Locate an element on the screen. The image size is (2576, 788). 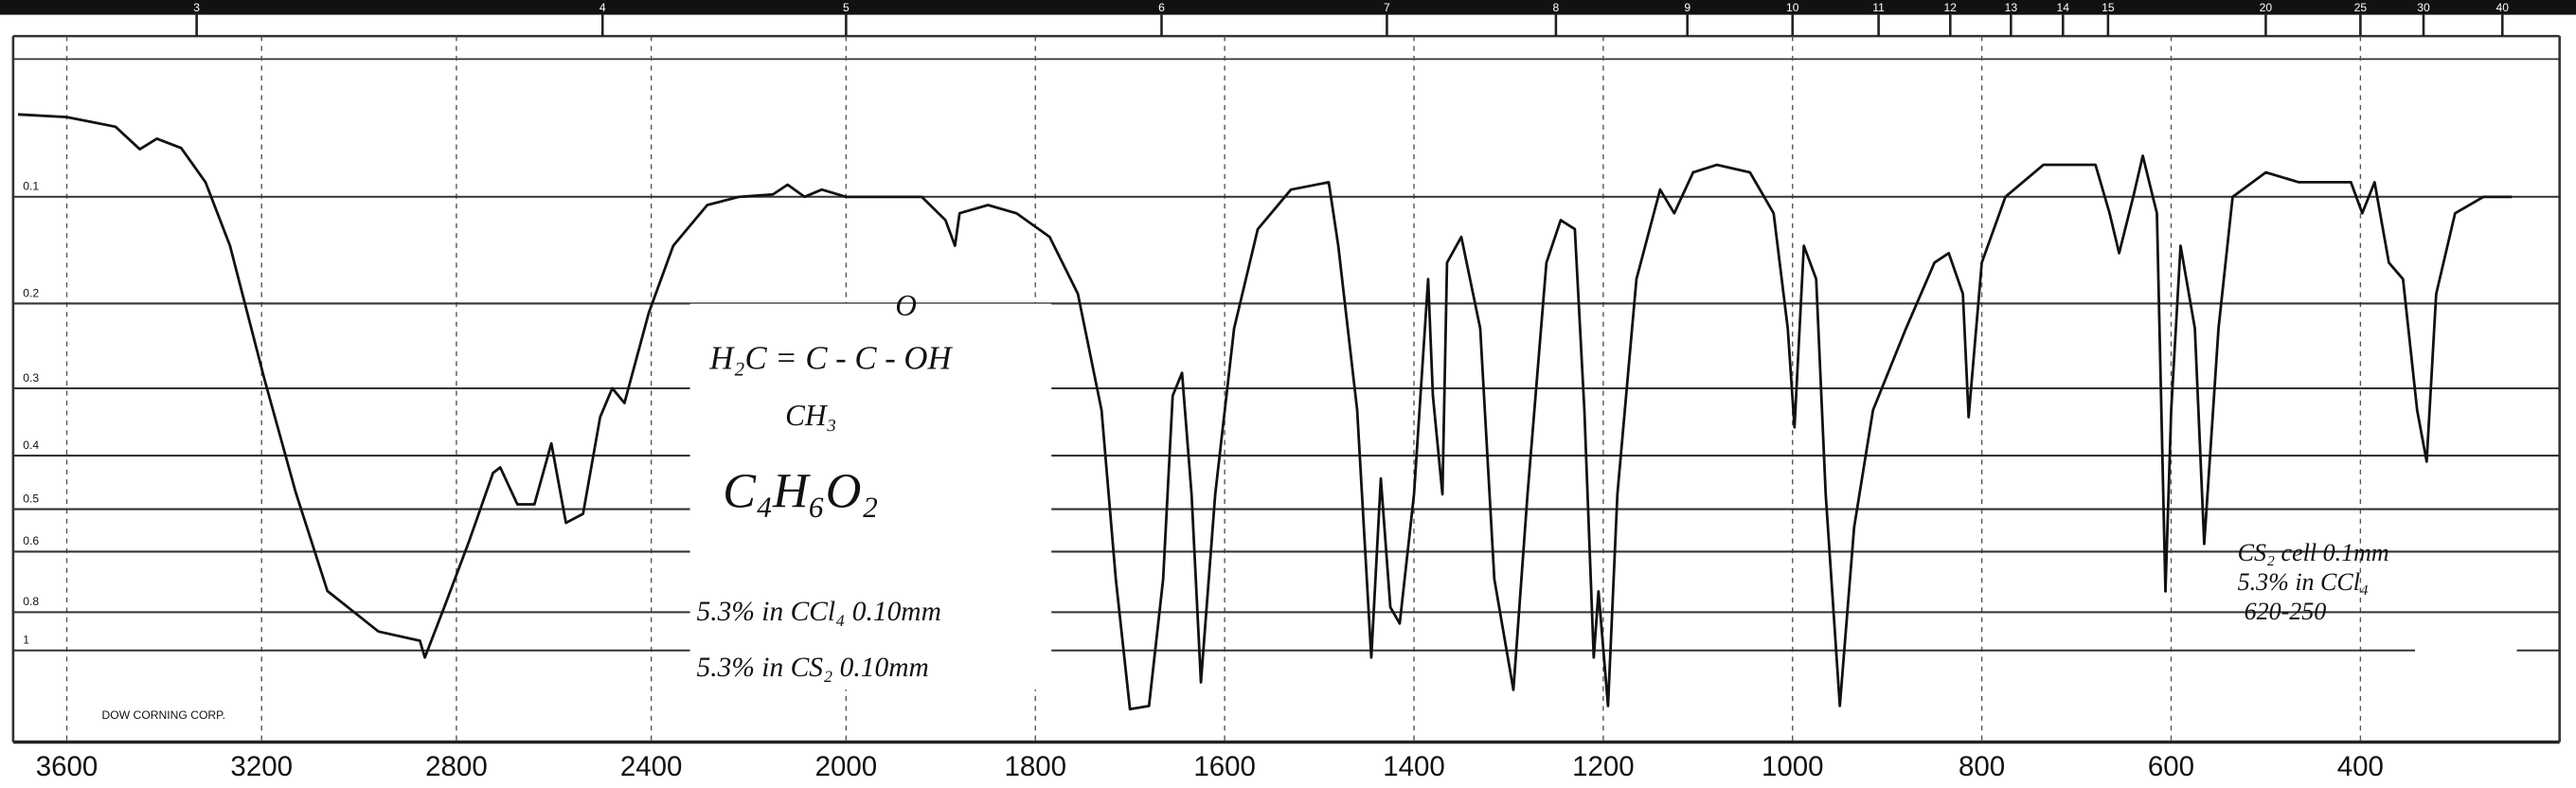
y-tick-label: 0.2 is located at coordinates (31, 292).